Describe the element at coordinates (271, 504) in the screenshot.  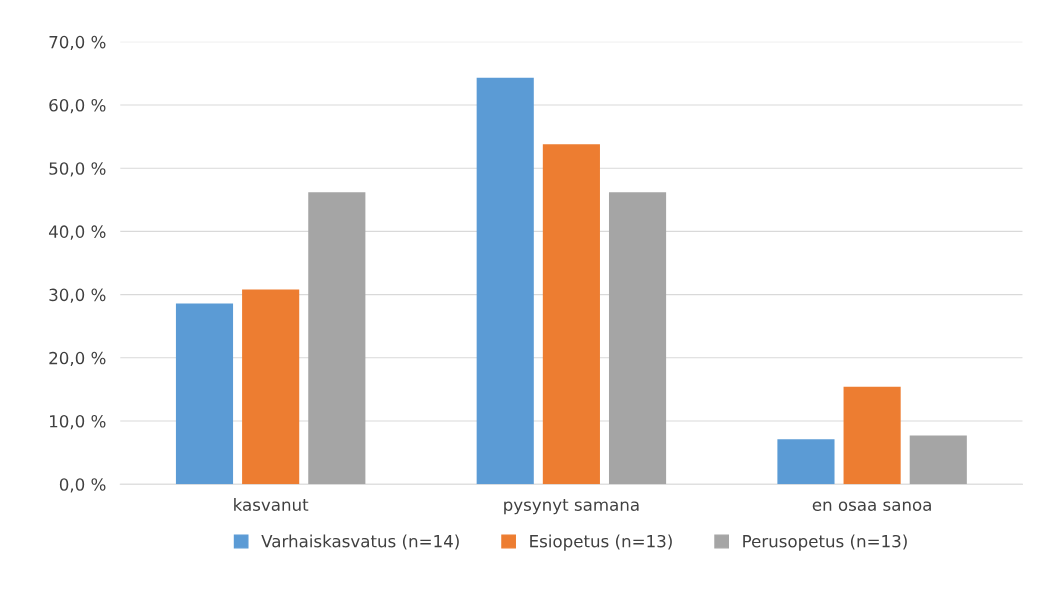
I see `x-tick-label: kasvanut` at that location.